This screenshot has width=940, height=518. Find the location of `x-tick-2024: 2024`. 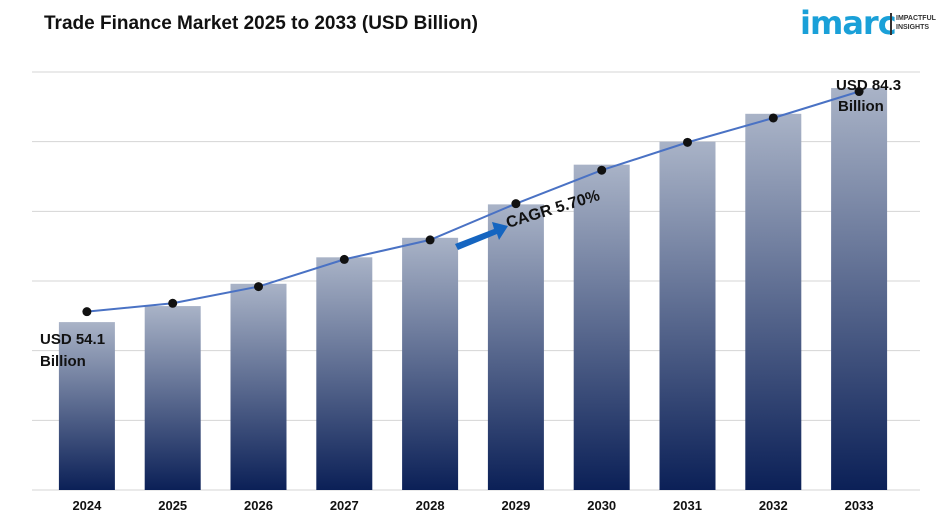

x-tick-2024: 2024 is located at coordinates (87, 505).